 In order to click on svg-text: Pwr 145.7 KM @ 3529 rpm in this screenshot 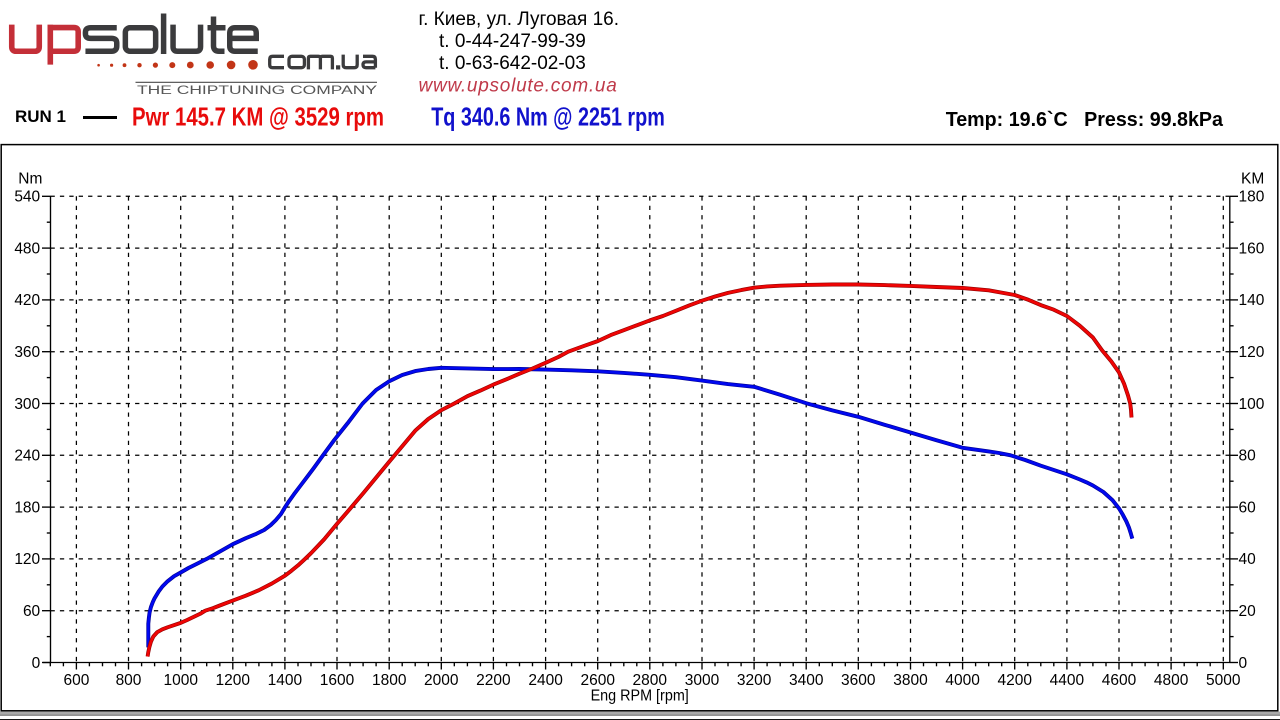, I will do `click(258, 116)`.